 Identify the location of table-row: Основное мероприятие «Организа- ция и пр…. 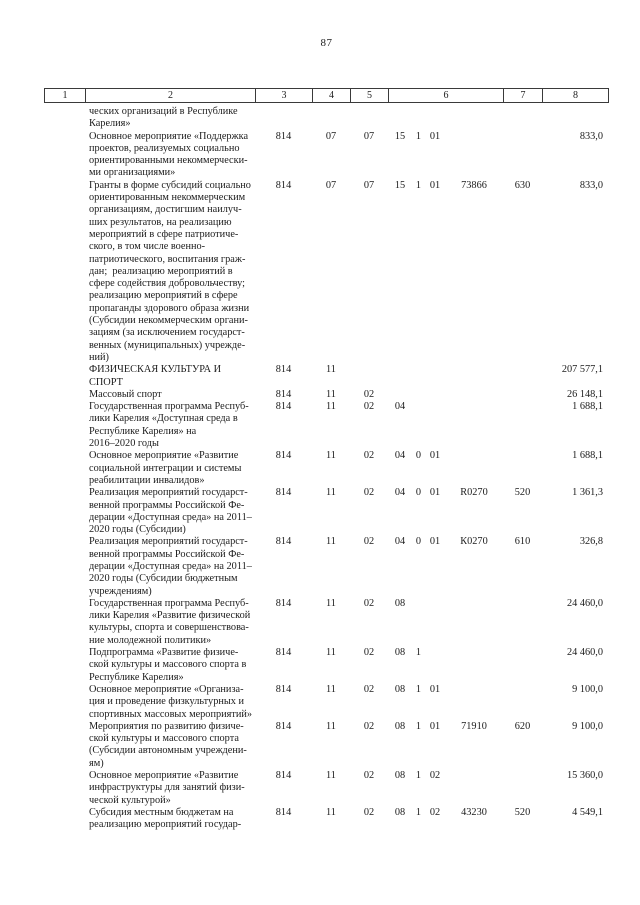
(326, 702).